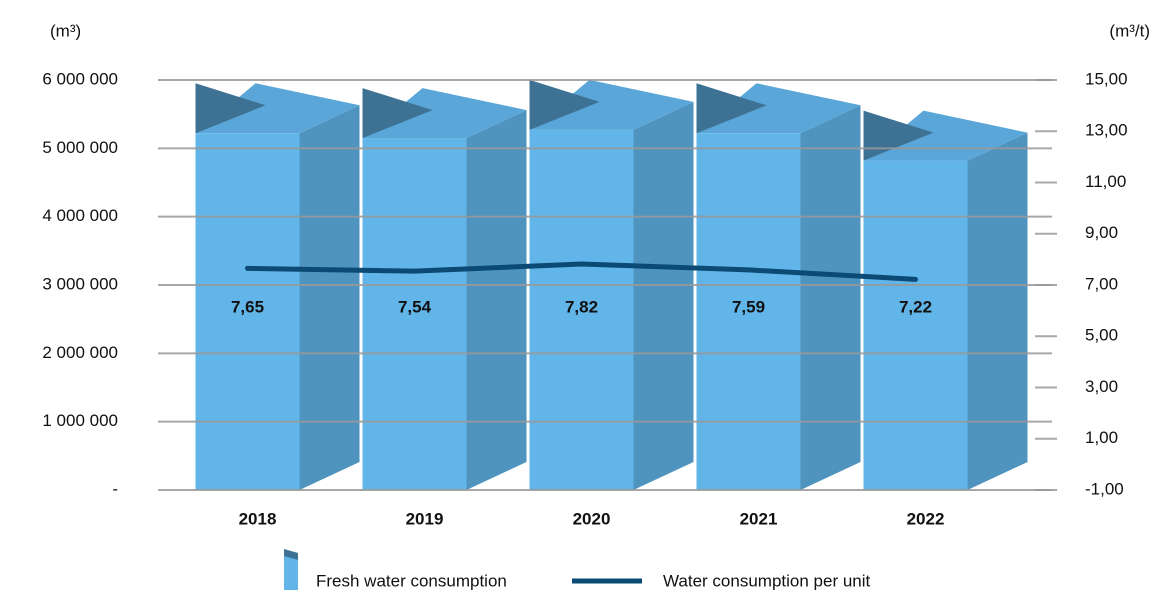 This screenshot has width=1157, height=594. What do you see at coordinates (247, 306) in the screenshot?
I see `data-label: 7,65` at bounding box center [247, 306].